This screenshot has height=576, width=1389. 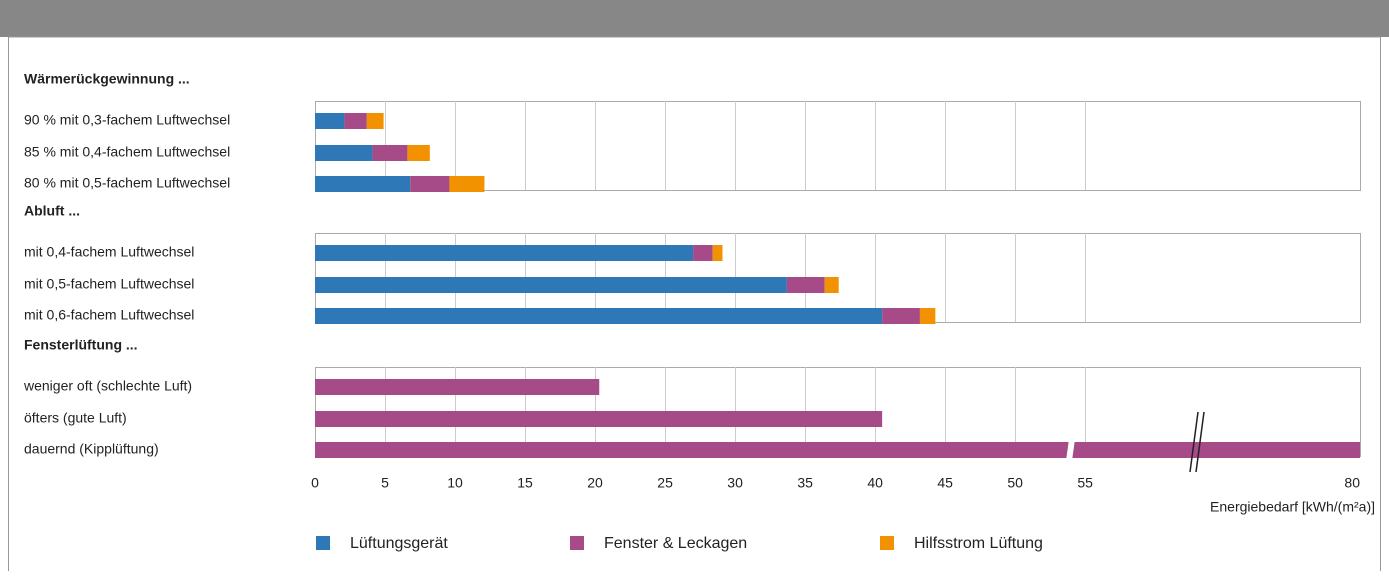 I want to click on x-tick-label: 5, so click(x=385, y=483).